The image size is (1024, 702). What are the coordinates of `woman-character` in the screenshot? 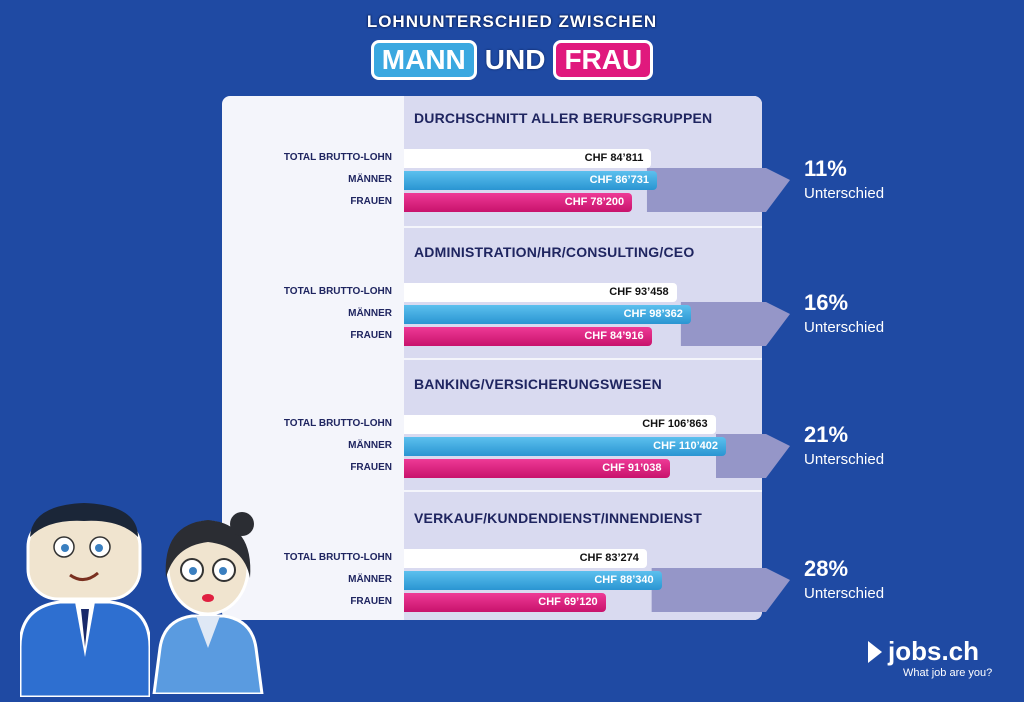 It's located at (208, 603).